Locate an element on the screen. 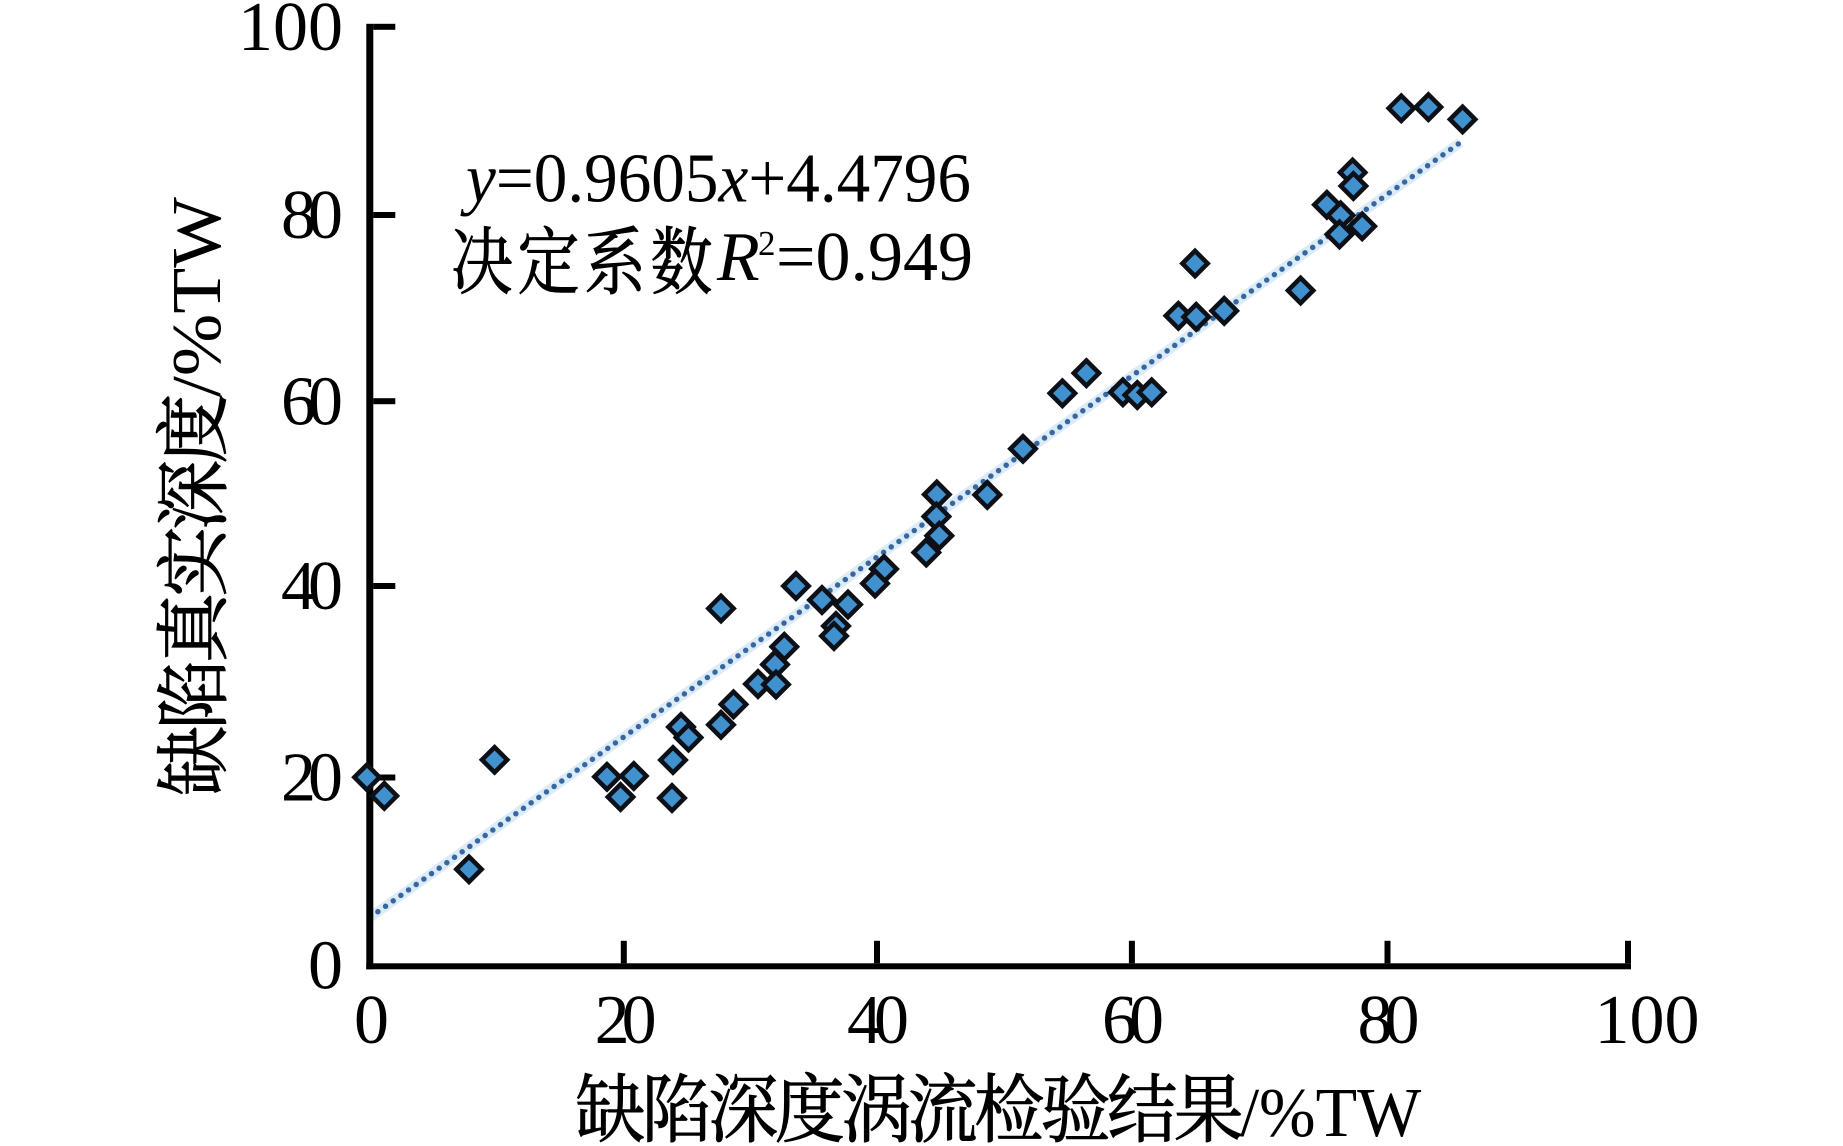 The image size is (1843, 1146). svg-text: R is located at coordinates (738, 257).